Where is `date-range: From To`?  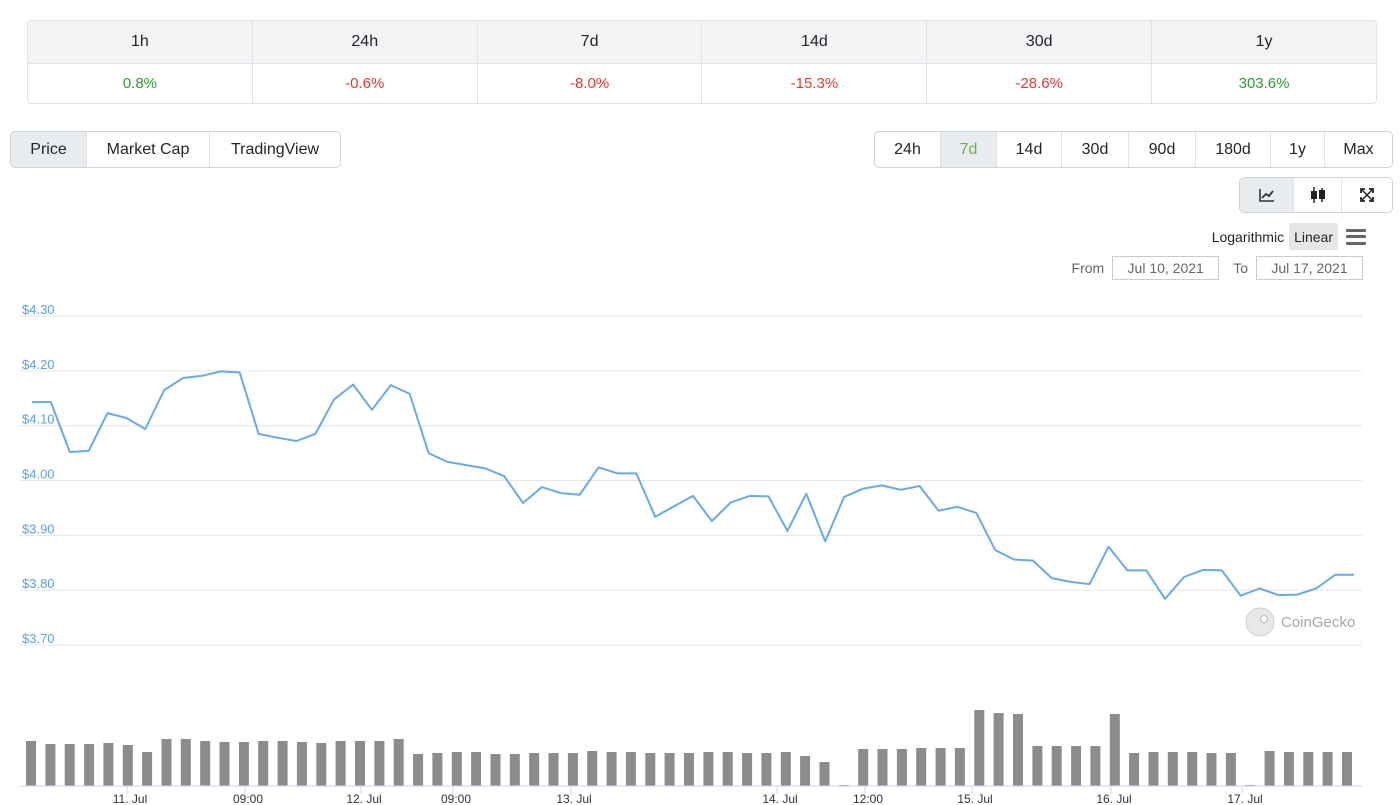 date-range: From To is located at coordinates (1214, 268).